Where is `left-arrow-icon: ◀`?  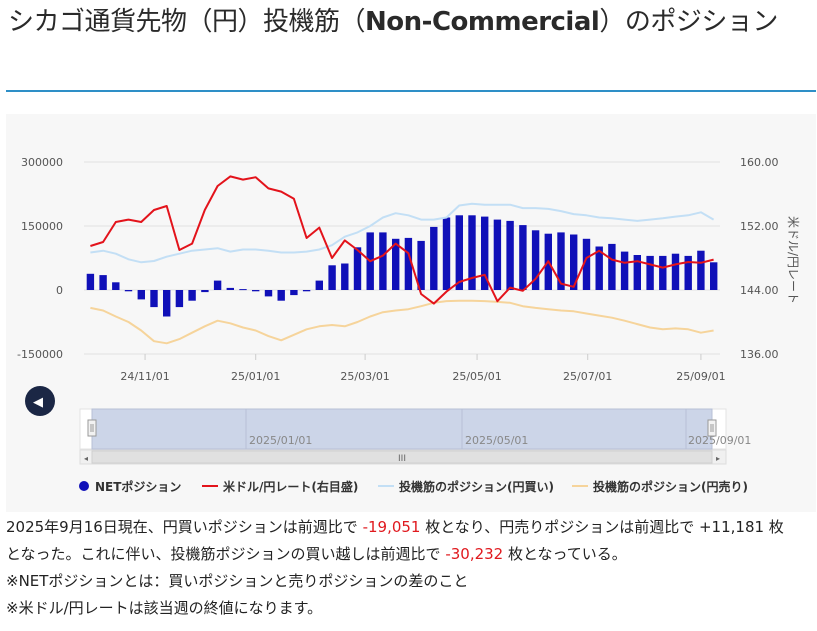 left-arrow-icon: ◀ is located at coordinates (38, 402).